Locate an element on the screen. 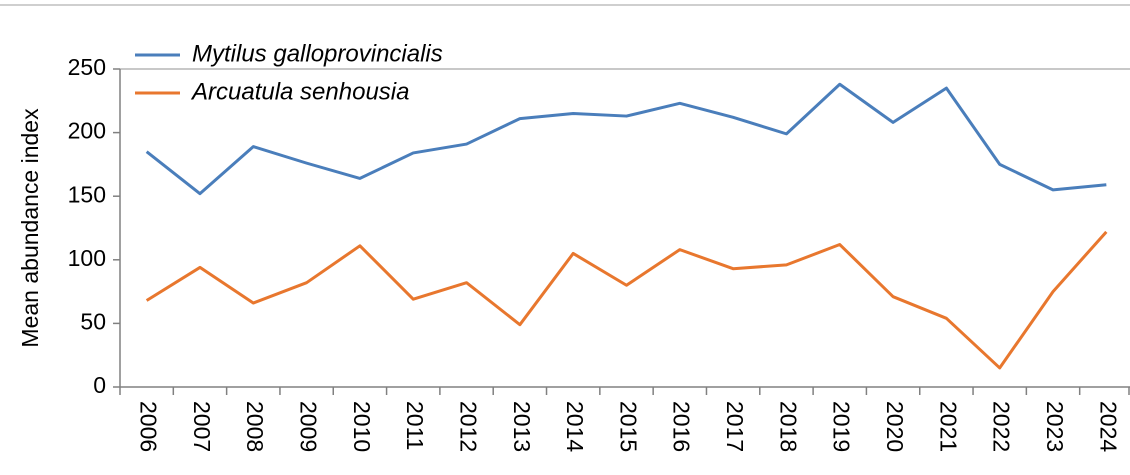  y-tick-label: 100 is located at coordinates (87, 258).